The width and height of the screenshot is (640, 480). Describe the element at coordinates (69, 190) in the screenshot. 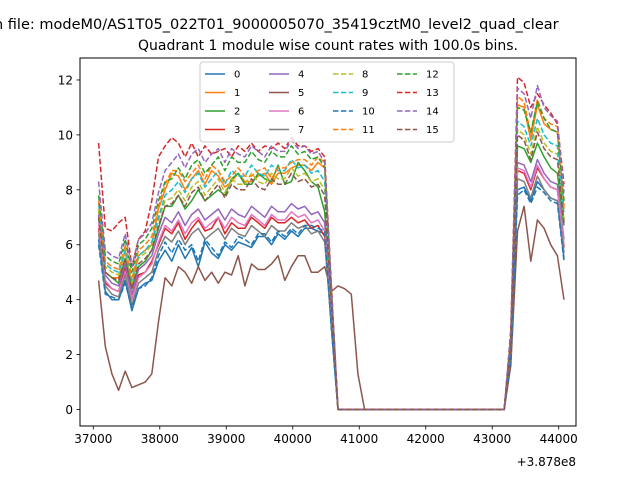

I see `y-tick-label: 8` at that location.